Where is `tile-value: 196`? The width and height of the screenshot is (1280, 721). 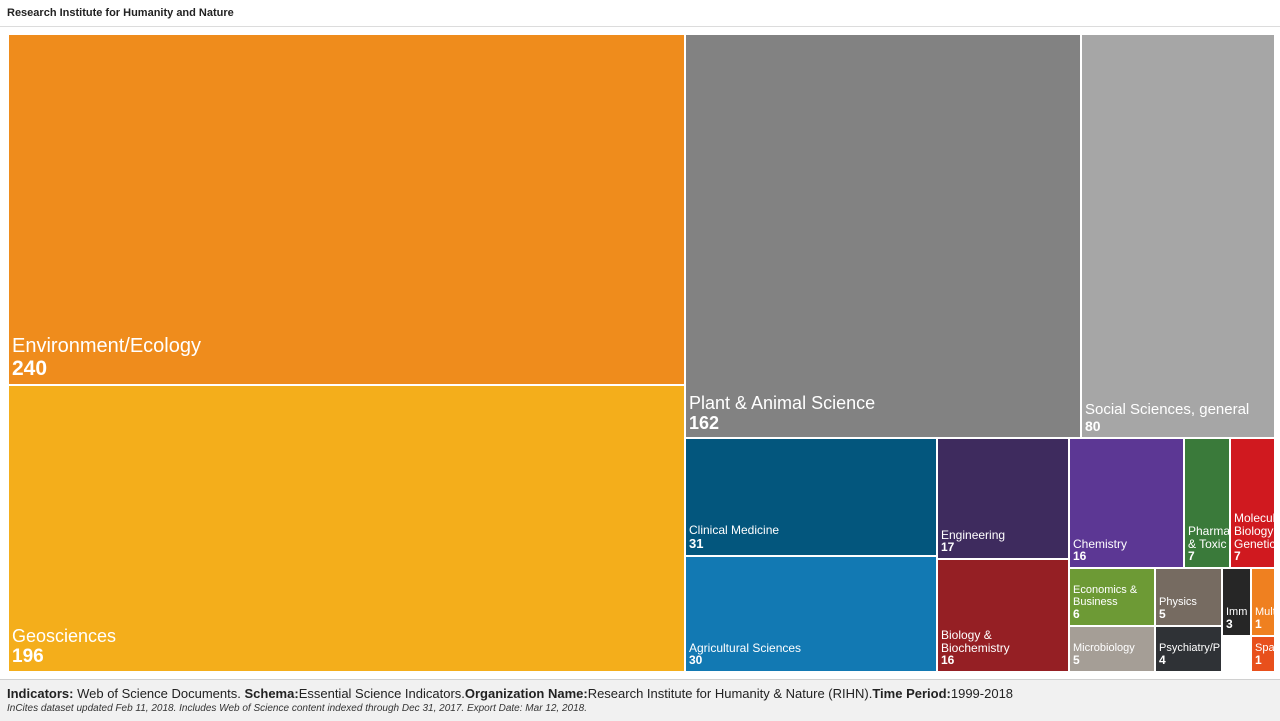 tile-value: 196 is located at coordinates (28, 657).